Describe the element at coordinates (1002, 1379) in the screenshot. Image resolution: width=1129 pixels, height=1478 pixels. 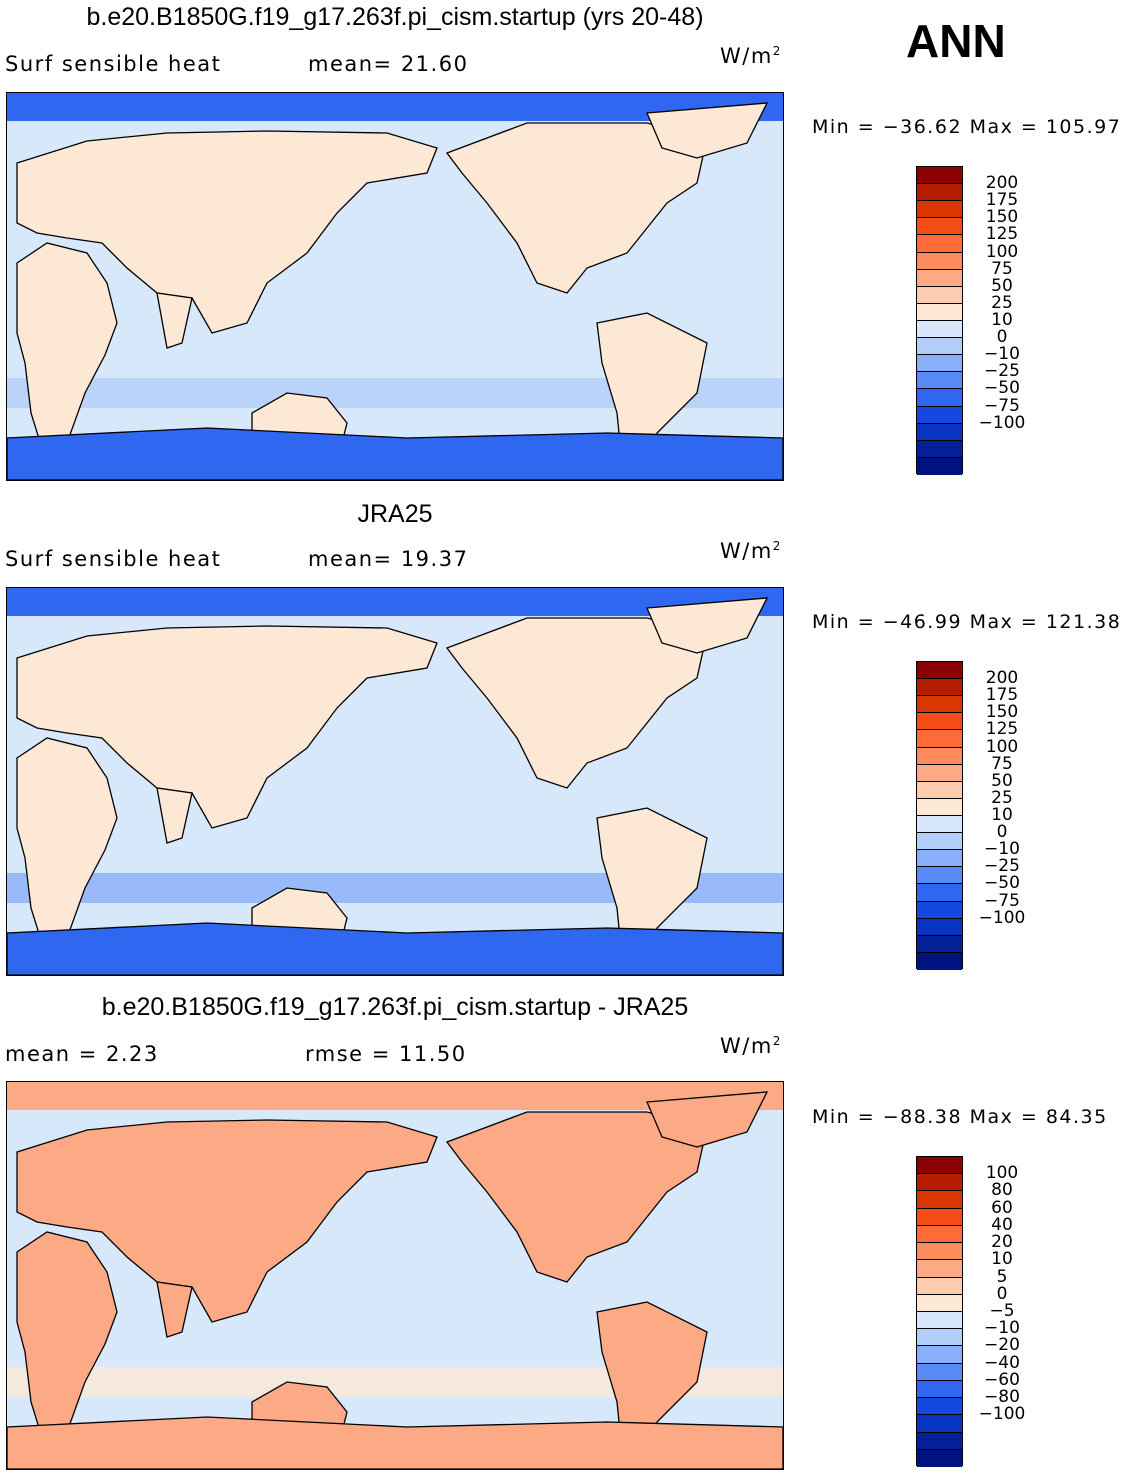
I see `colorbar-tick-label: −60` at that location.